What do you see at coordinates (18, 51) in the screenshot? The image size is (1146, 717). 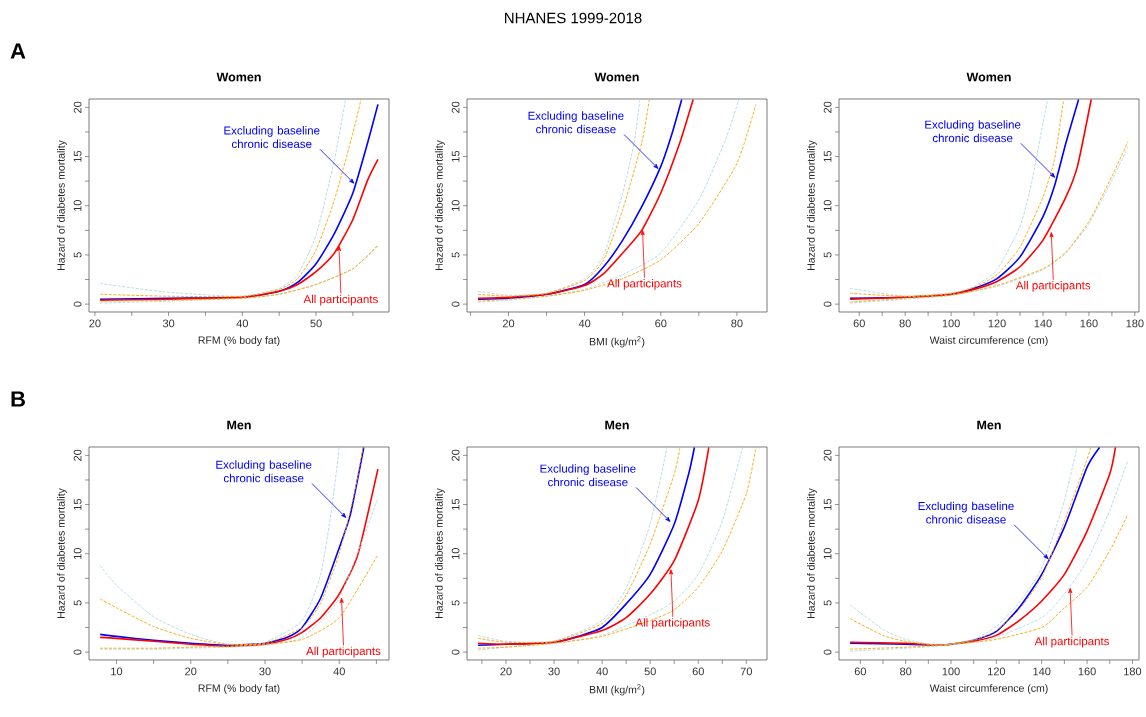 I see `text: A` at bounding box center [18, 51].